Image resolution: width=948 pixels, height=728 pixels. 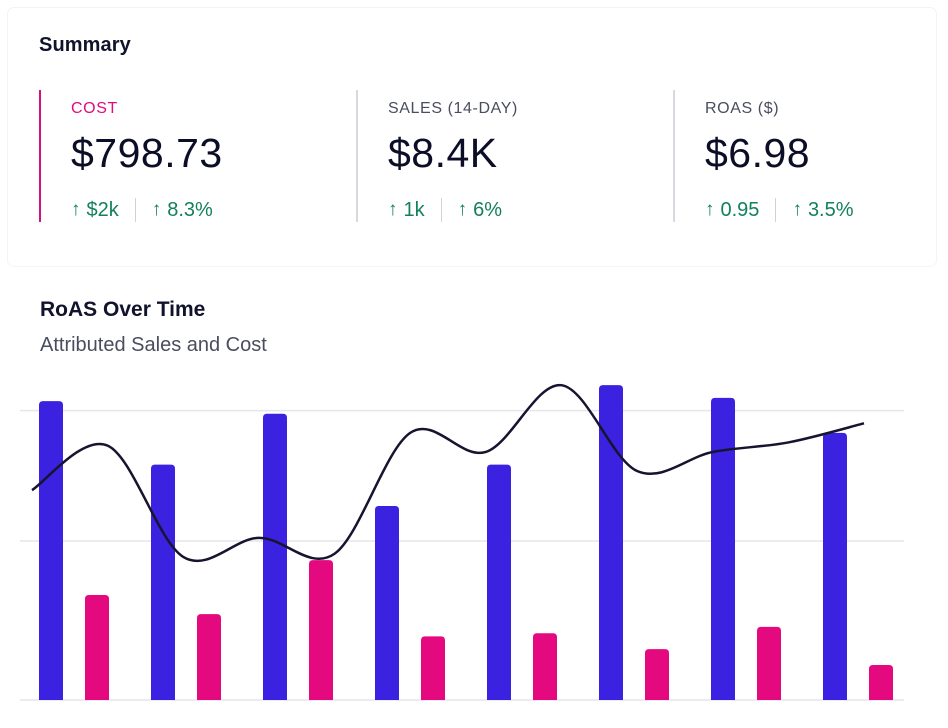 I want to click on chart-subtitle: Attributed Sales and Cost, so click(x=153, y=345).